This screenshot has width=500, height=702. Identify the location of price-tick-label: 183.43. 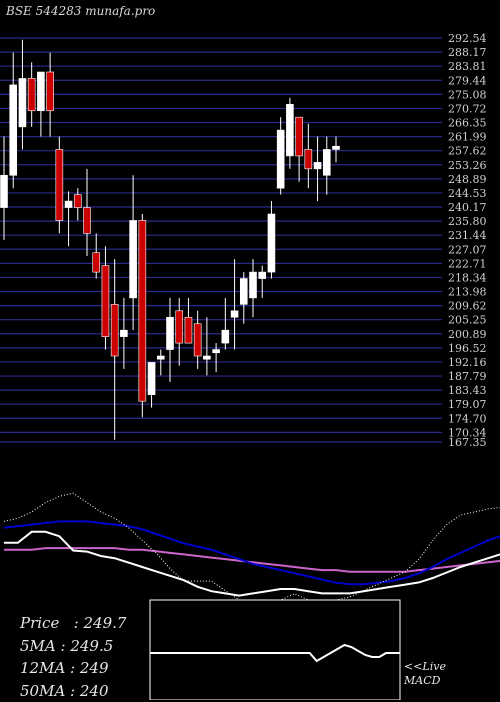
(467, 390).